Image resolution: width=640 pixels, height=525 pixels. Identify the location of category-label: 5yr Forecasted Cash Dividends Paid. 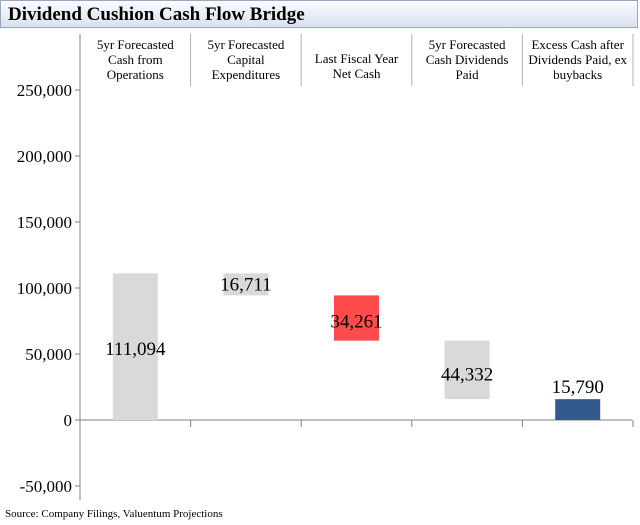
(467, 59).